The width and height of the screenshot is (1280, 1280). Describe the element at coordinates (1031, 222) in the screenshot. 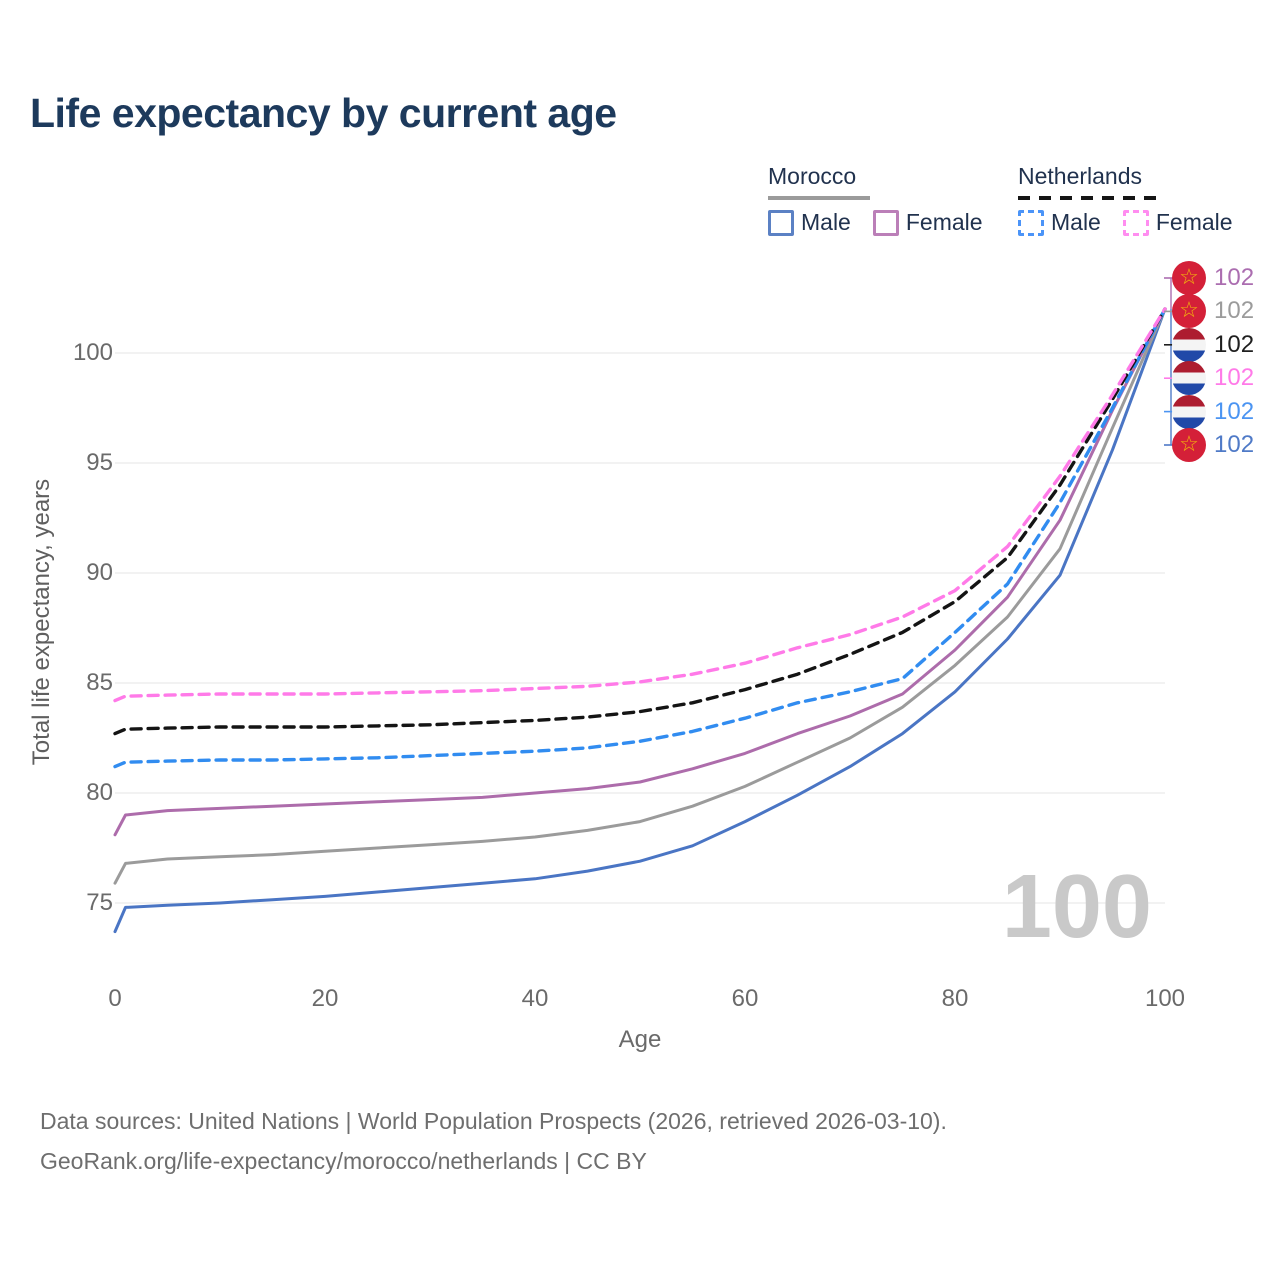

I see `netherlands-male-swatch` at that location.